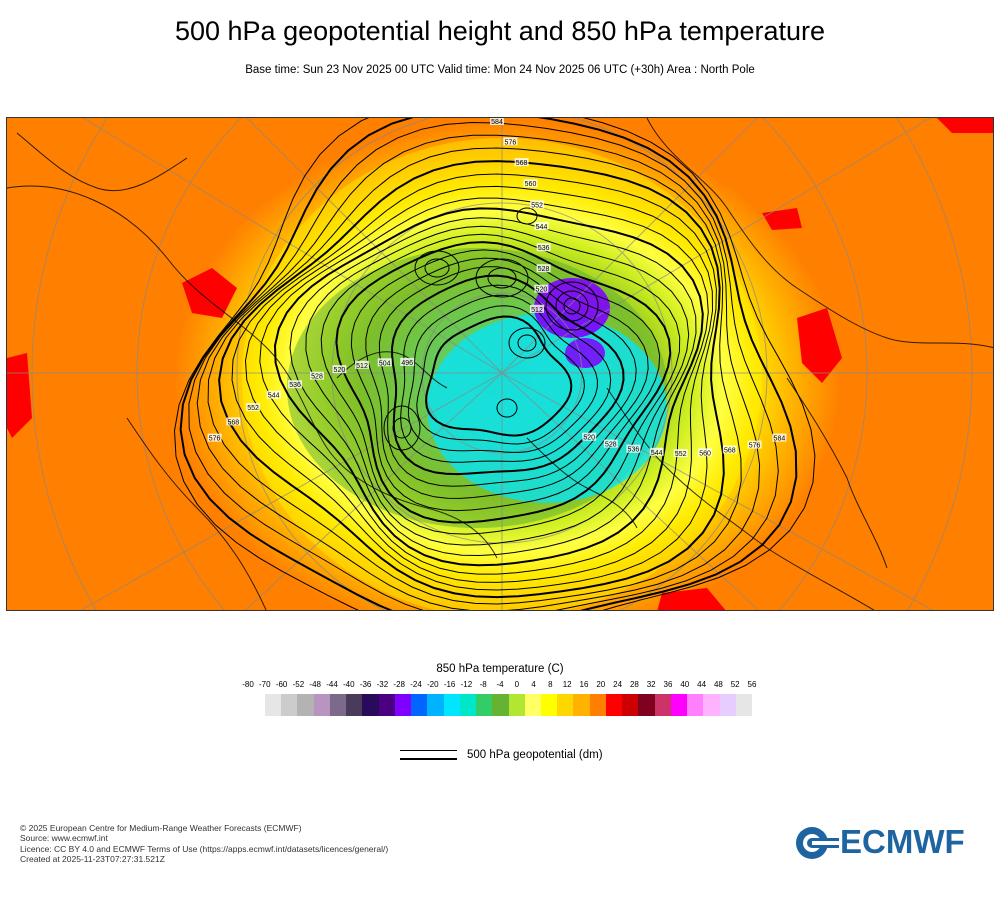 The image size is (1000, 900). What do you see at coordinates (449, 684) in the screenshot?
I see `colorbar-tick-label: -16` at bounding box center [449, 684].